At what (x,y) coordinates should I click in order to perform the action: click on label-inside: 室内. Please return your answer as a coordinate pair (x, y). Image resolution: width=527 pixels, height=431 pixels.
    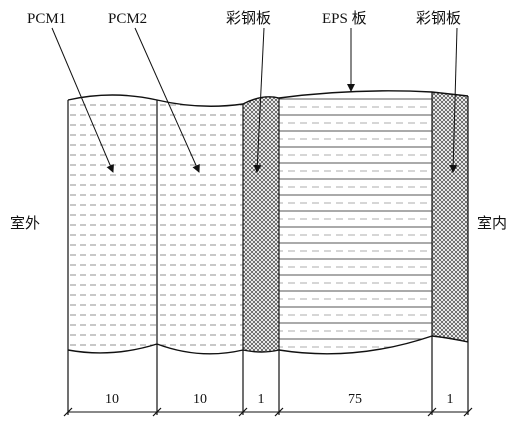
    Looking at the image, I should click on (492, 223).